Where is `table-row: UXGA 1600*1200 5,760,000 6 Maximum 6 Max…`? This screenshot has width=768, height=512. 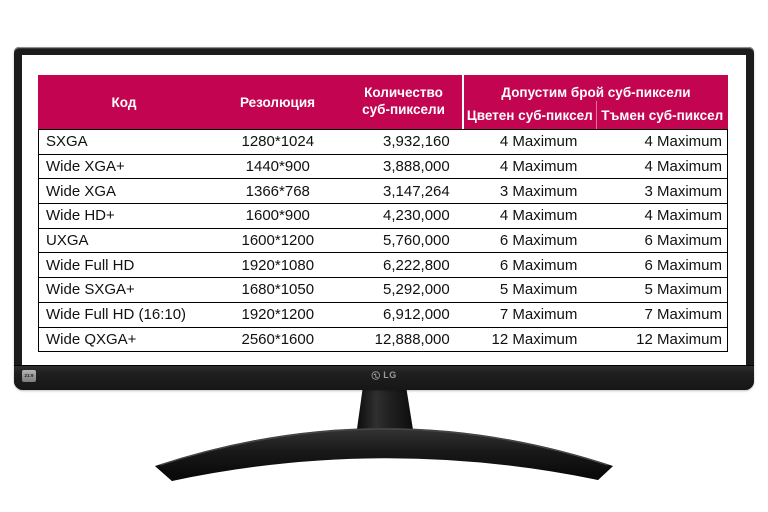
table-row: UXGA 1600*1200 5,760,000 6 Maximum 6 Max… is located at coordinates (383, 240).